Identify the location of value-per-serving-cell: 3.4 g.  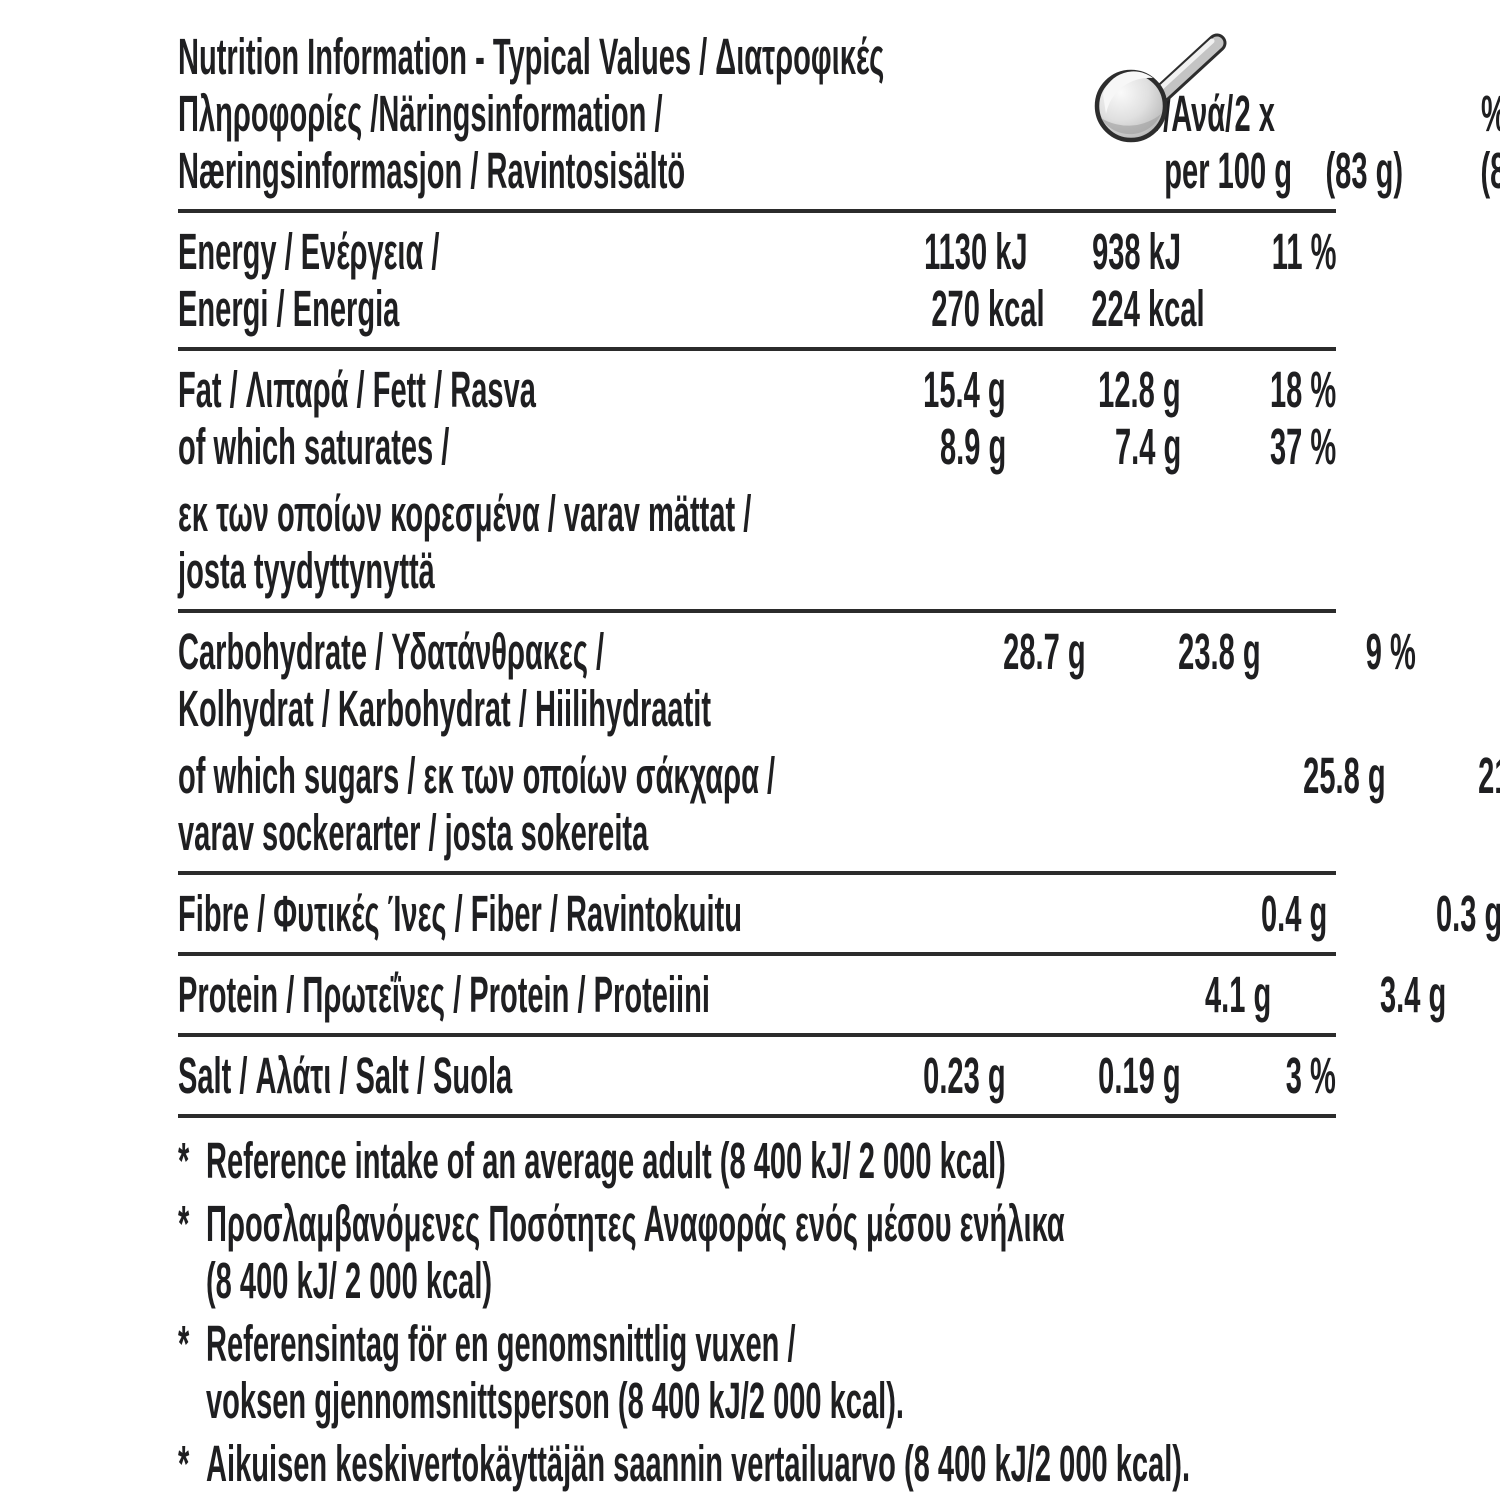
(1358, 994).